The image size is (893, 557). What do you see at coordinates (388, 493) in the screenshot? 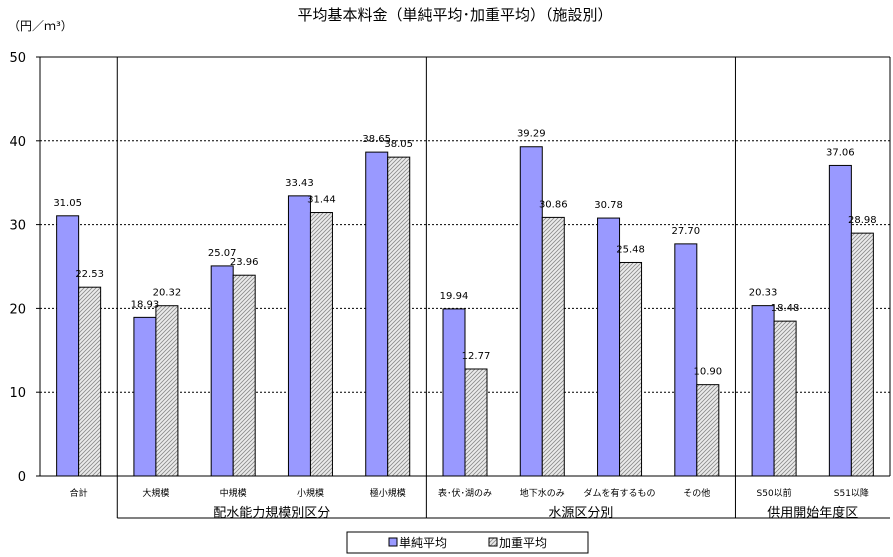
I see `x-tick-label: 極小規模` at bounding box center [388, 493].